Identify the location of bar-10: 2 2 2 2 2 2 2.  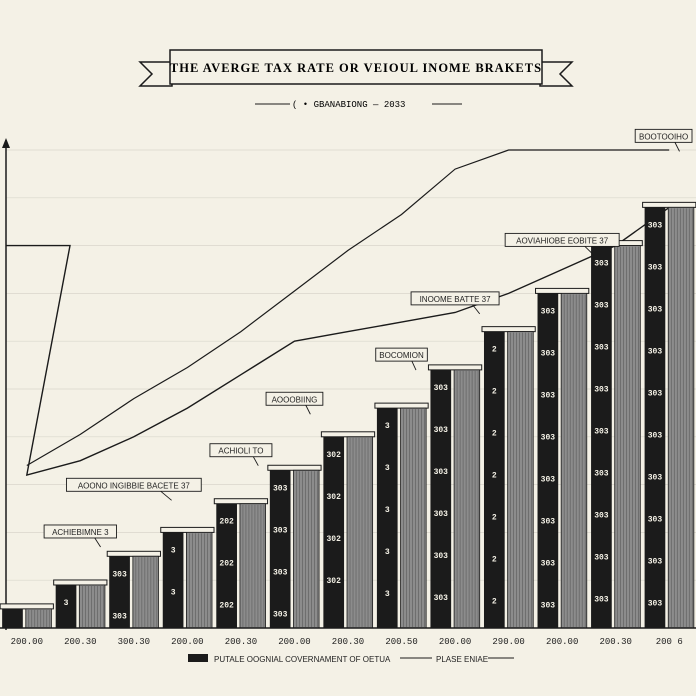
(508, 477).